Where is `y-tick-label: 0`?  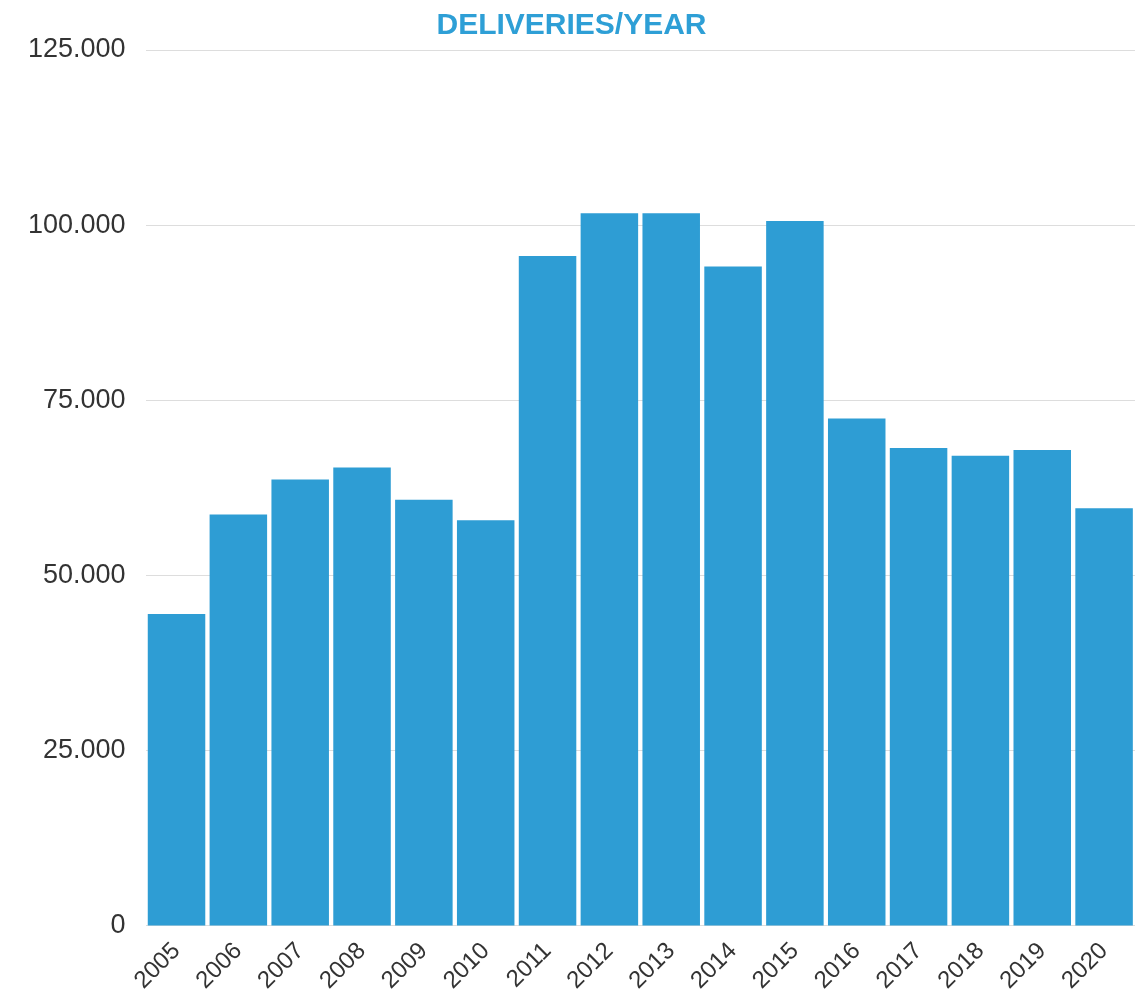 y-tick-label: 0 is located at coordinates (118, 924).